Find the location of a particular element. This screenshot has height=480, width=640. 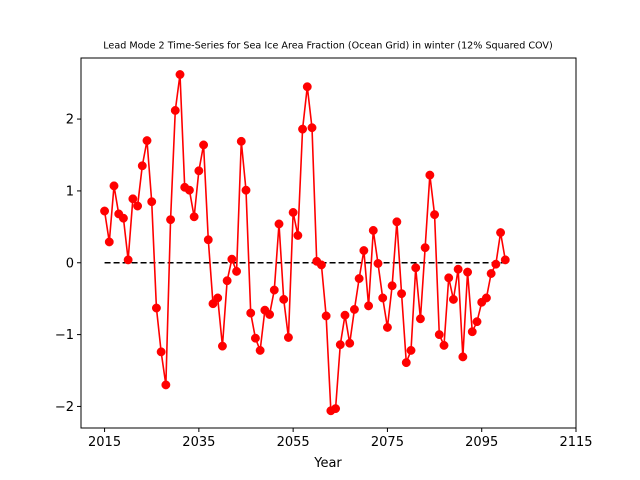

x-tick-label: 2055 is located at coordinates (293, 442).